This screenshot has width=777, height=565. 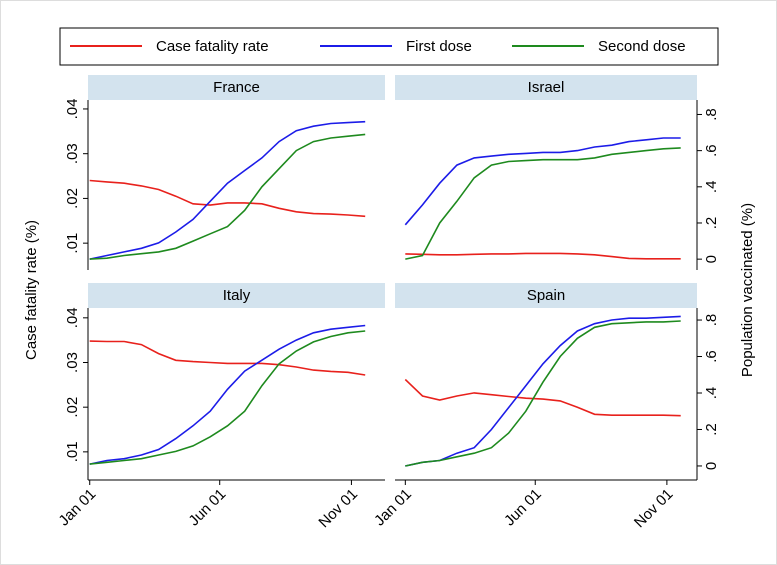 I want to click on legend-label: First dose, so click(x=439, y=46).